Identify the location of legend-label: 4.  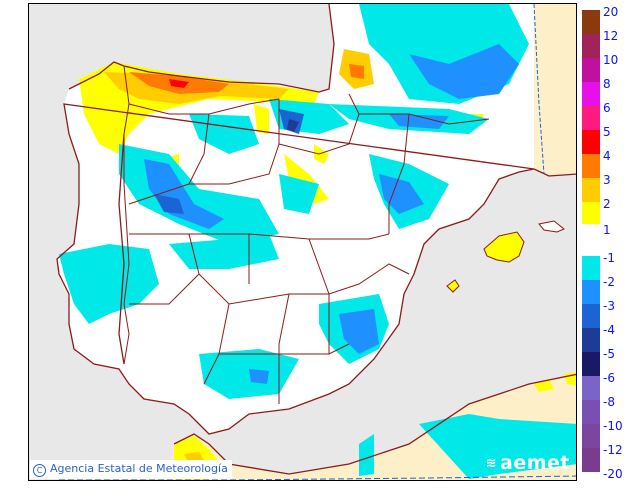
(607, 156).